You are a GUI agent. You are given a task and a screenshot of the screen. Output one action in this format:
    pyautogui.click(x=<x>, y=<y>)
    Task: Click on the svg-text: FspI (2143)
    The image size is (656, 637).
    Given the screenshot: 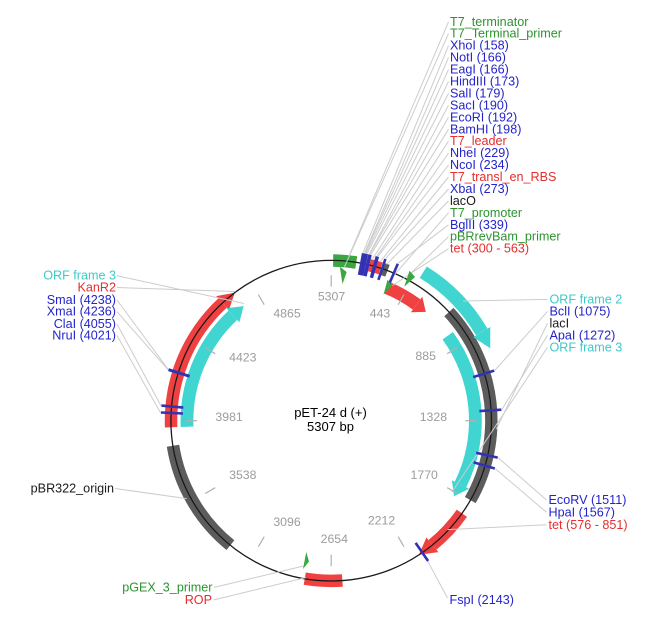 What is the action you would take?
    pyautogui.click(x=482, y=600)
    